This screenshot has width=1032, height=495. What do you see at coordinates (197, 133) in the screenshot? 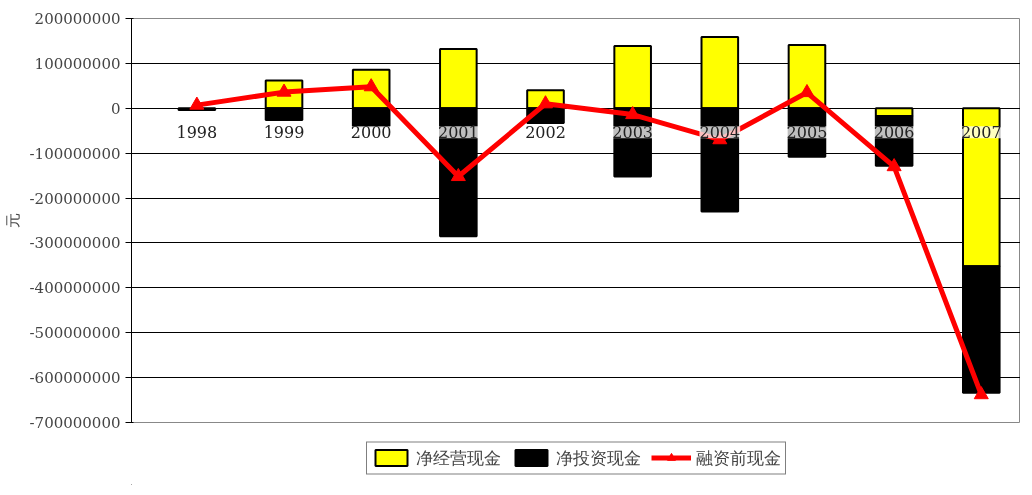
I see `x-tick-label: 1998` at bounding box center [197, 133].